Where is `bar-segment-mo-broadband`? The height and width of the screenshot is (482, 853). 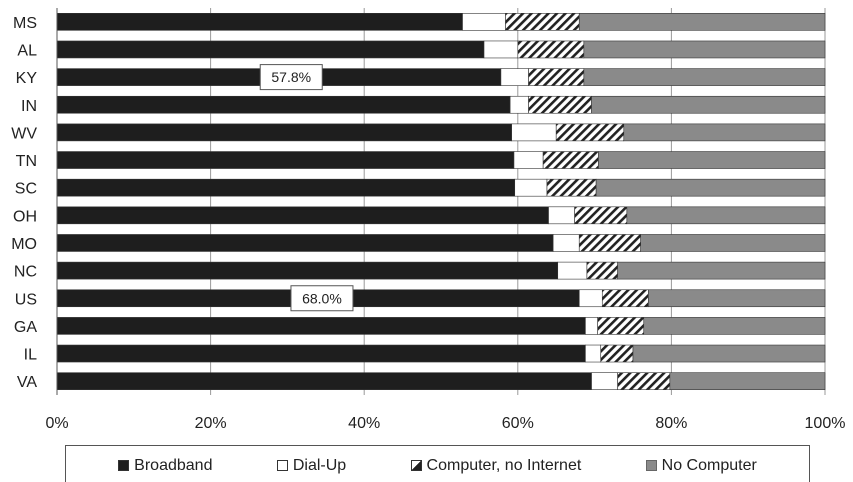
bar-segment-mo-broadband is located at coordinates (305, 243).